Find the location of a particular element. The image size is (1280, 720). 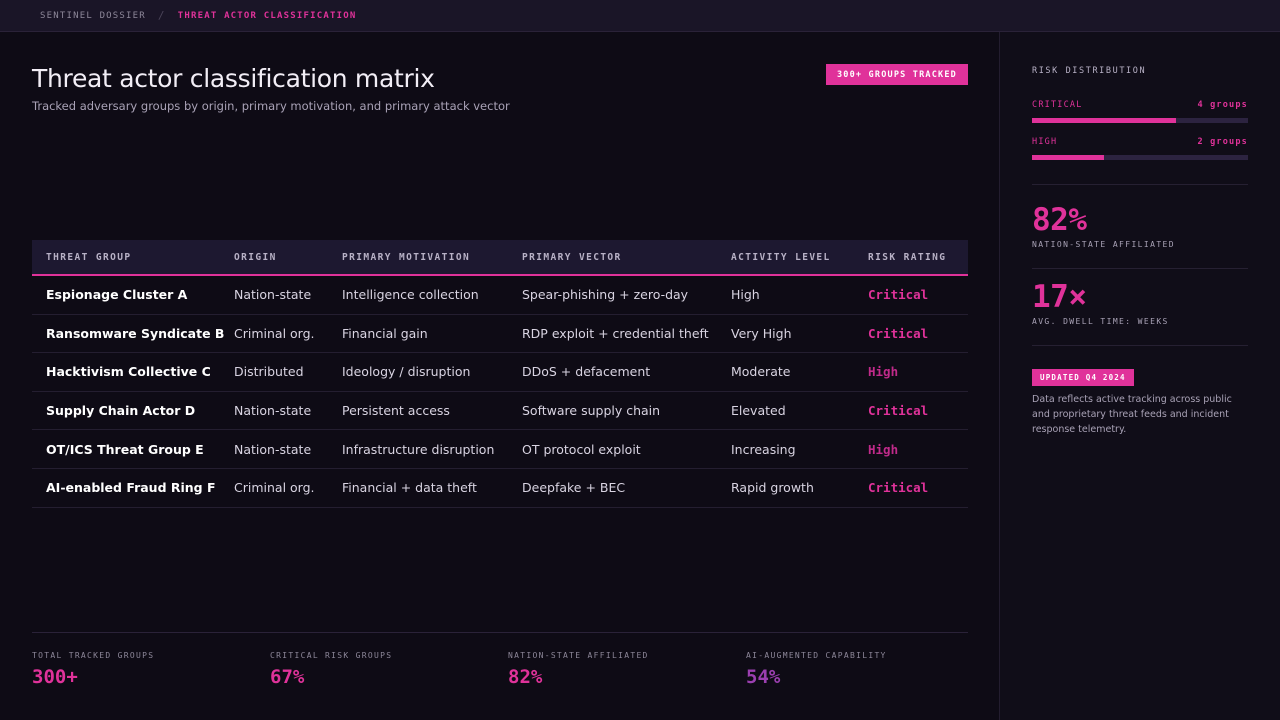

cell-motivation: Financial gain is located at coordinates (385, 333).